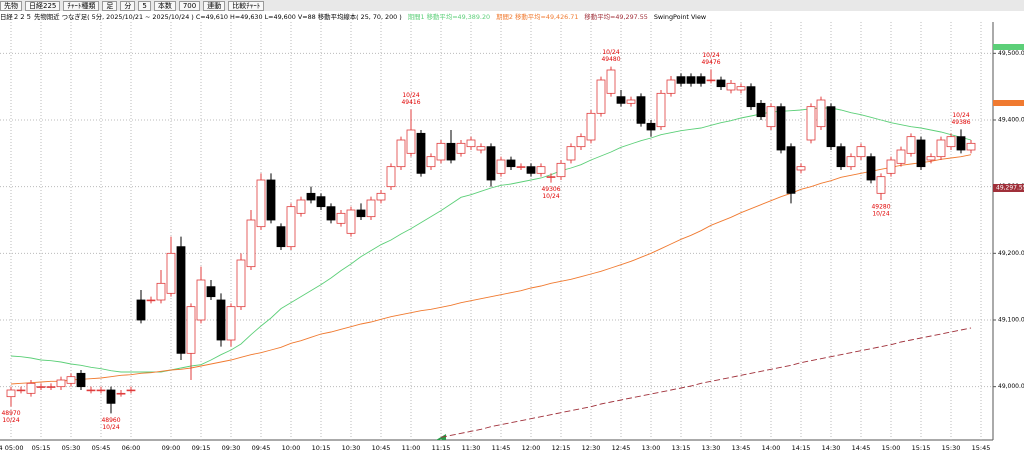 Image resolution: width=1024 pixels, height=454 pixels. Describe the element at coordinates (621, 448) in the screenshot. I see `x-tick-label: 12:45` at that location.